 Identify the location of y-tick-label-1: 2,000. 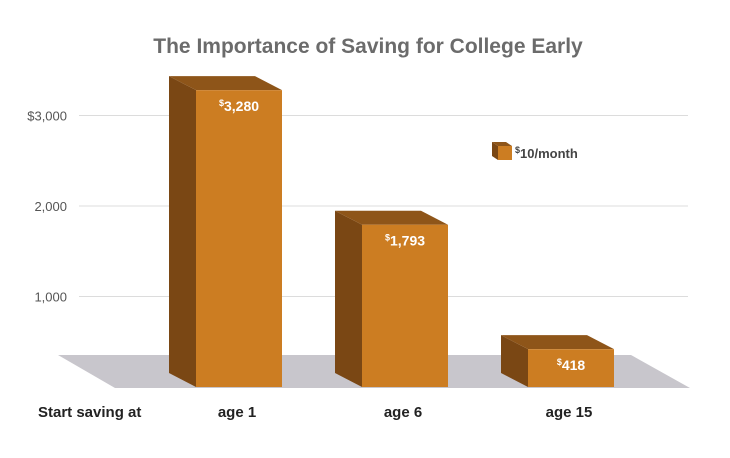
(50, 206).